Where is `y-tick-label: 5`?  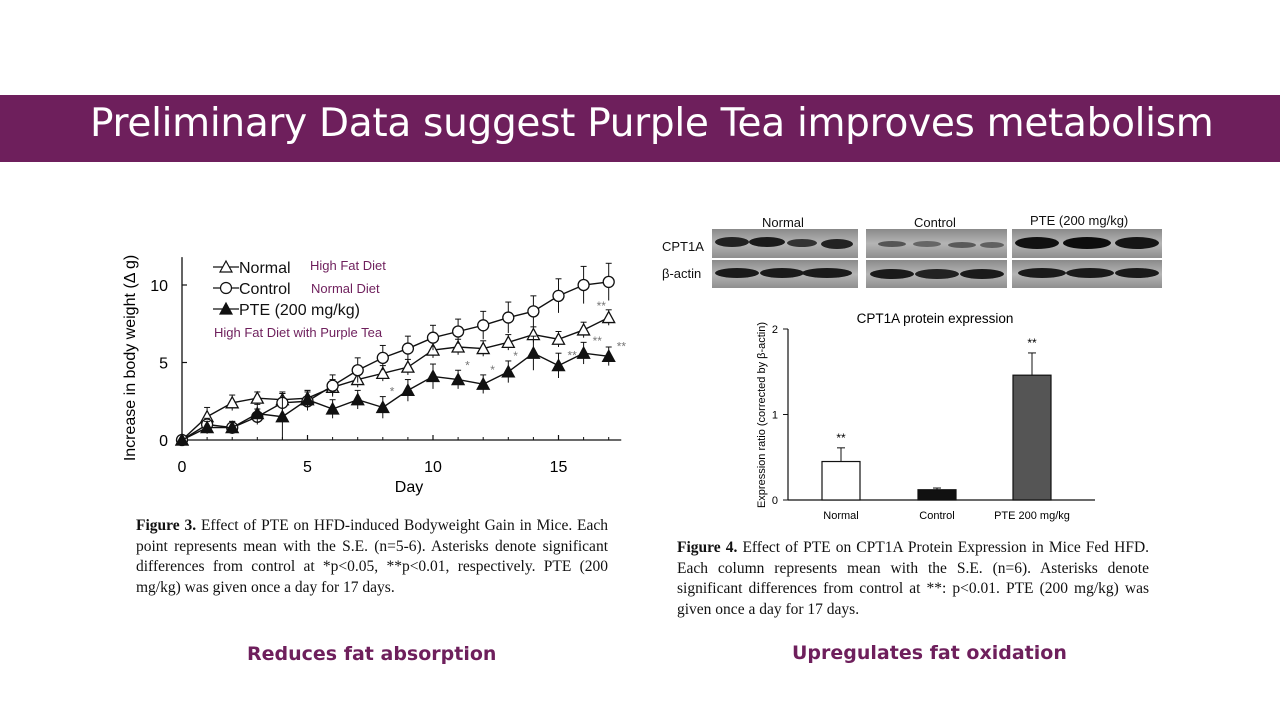
y-tick-label: 5 is located at coordinates (163, 364).